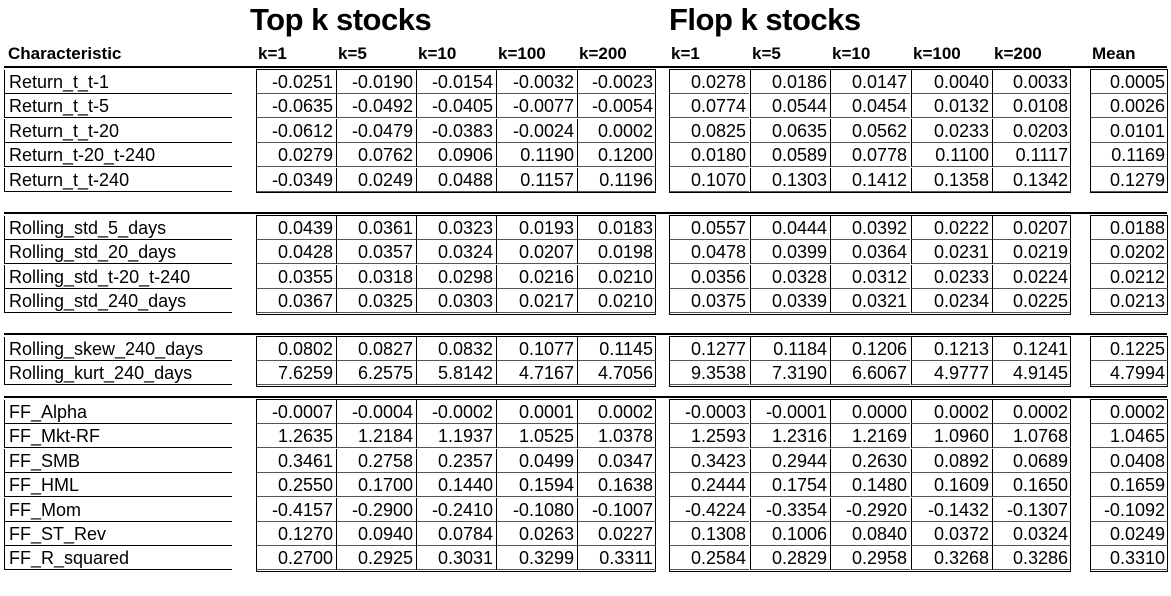 The width and height of the screenshot is (1171, 596). Describe the element at coordinates (790, 155) in the screenshot. I see `flop-value-cell: 0.0589` at that location.